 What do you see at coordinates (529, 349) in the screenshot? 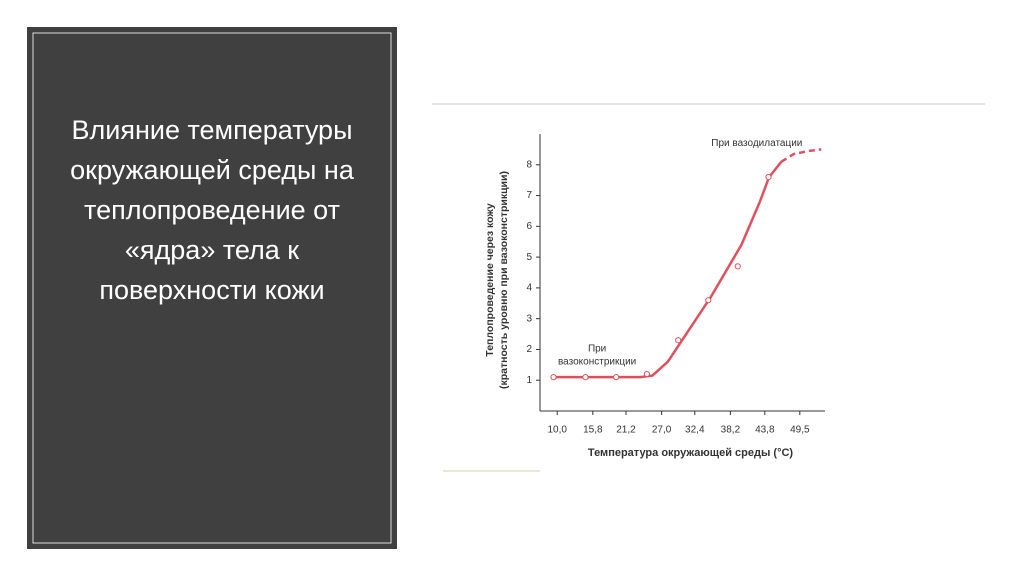
I see `y-tick-label: 2` at bounding box center [529, 349].